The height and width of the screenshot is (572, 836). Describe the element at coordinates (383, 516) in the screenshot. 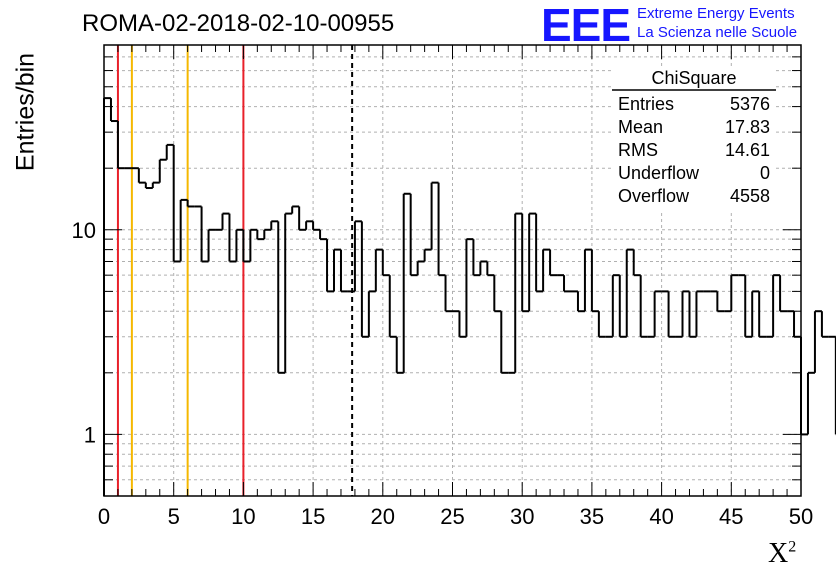

I see `x-tick-label: 20` at that location.